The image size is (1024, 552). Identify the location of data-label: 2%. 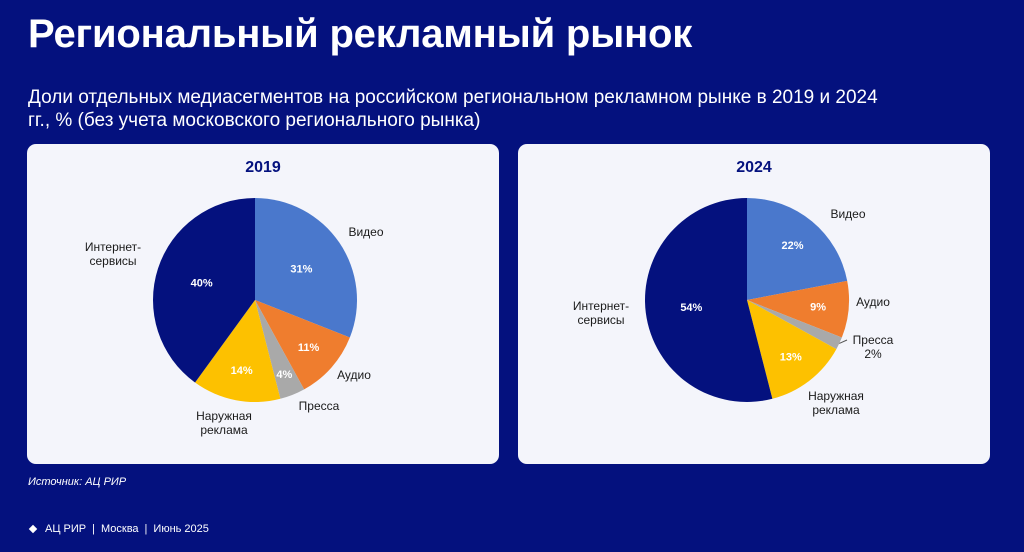
(873, 354).